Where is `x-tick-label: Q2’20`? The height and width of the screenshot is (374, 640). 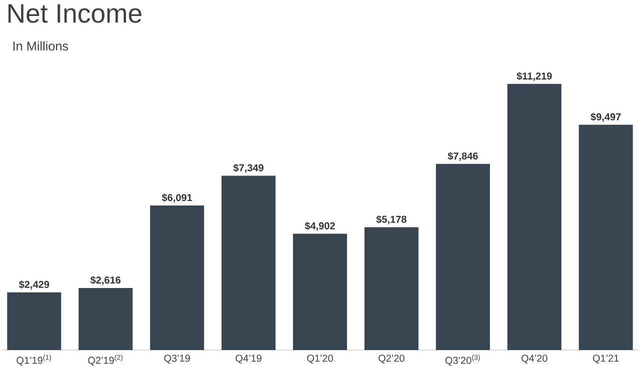 x-tick-label: Q2’20 is located at coordinates (391, 359).